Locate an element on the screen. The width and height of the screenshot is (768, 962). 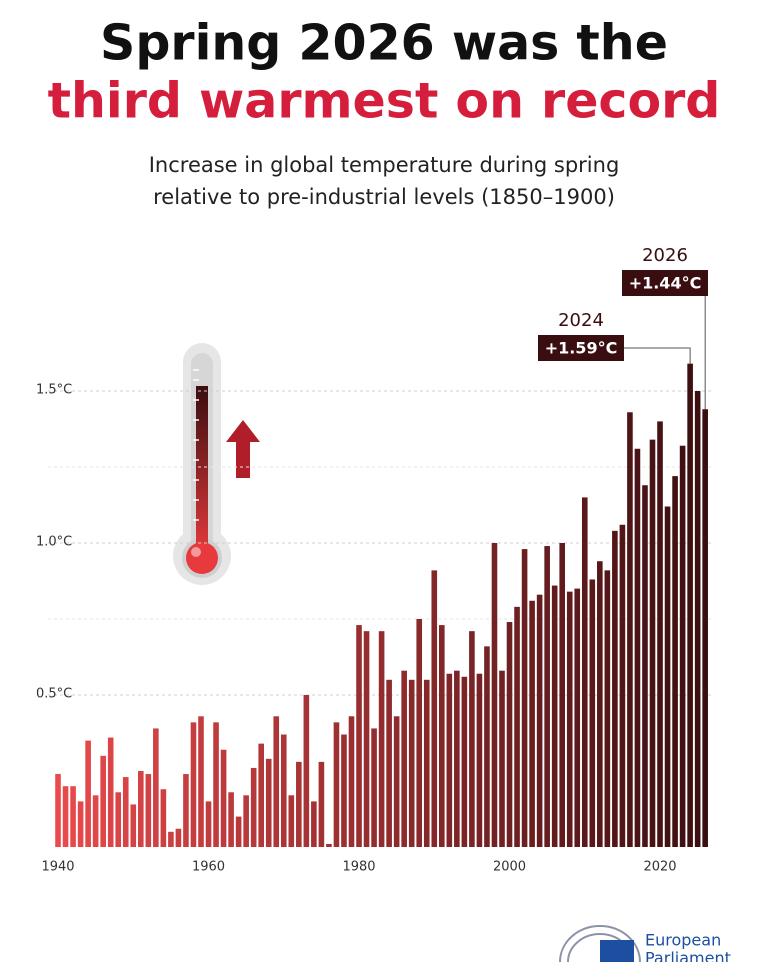
chart-title-highlight: third warmest on record is located at coordinates (384, 101).